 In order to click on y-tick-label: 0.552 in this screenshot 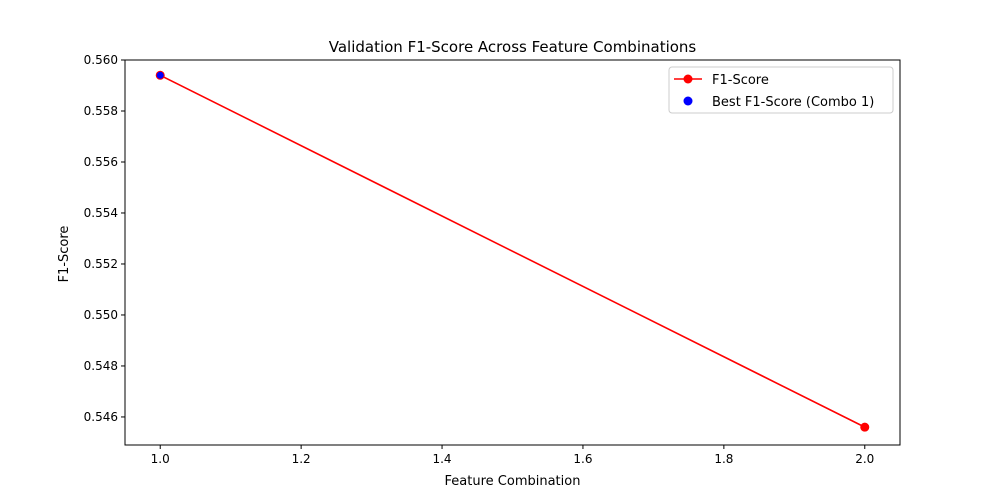, I will do `click(101, 264)`.